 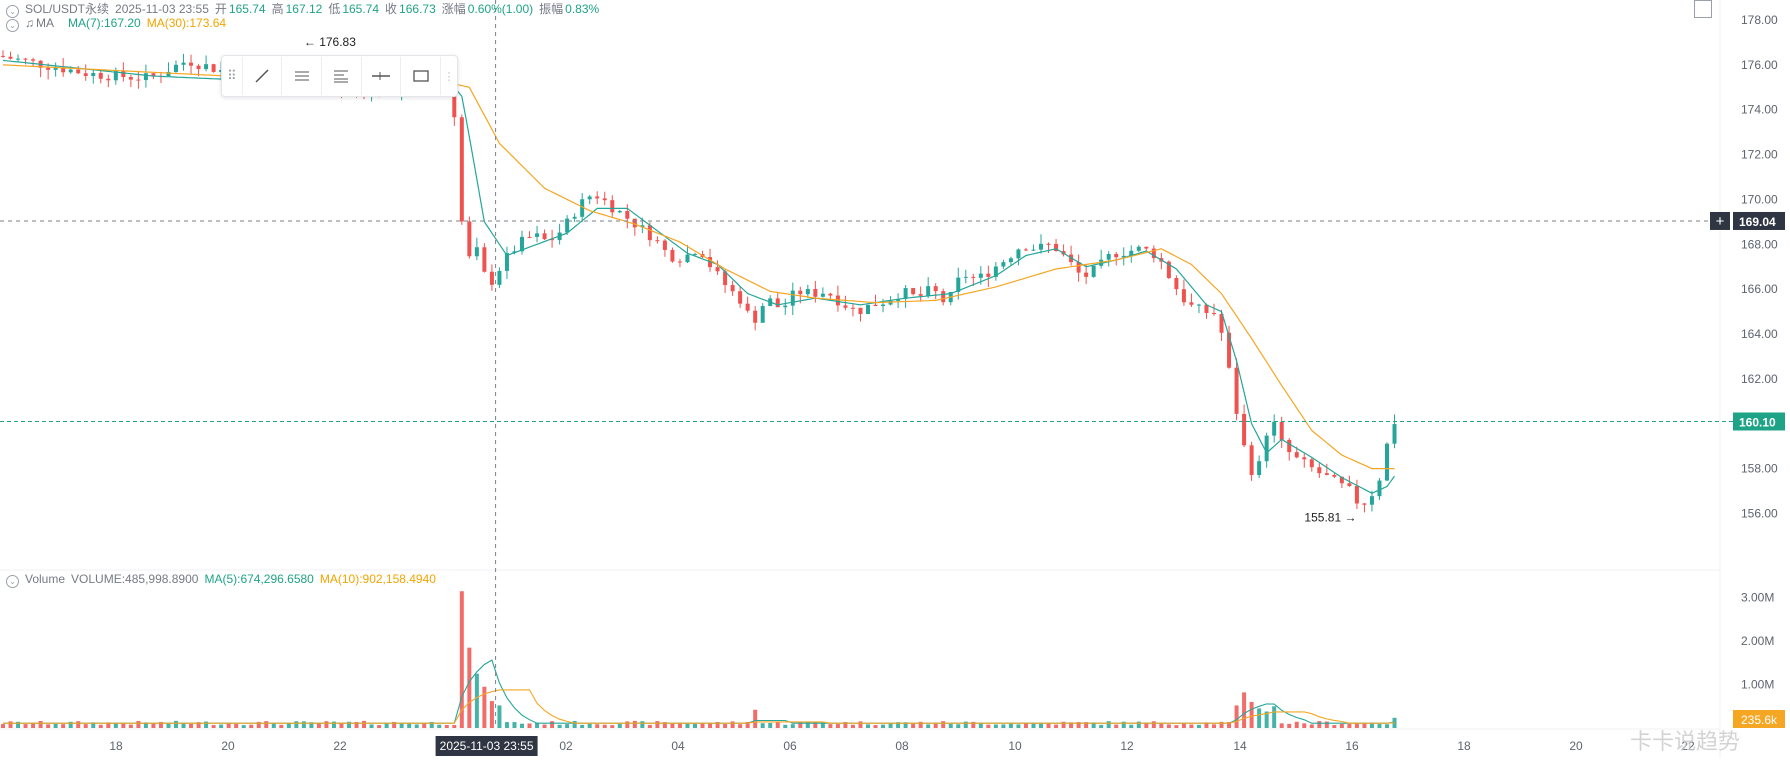 I want to click on volume-tick-label: 2.00M, so click(x=1757, y=641).